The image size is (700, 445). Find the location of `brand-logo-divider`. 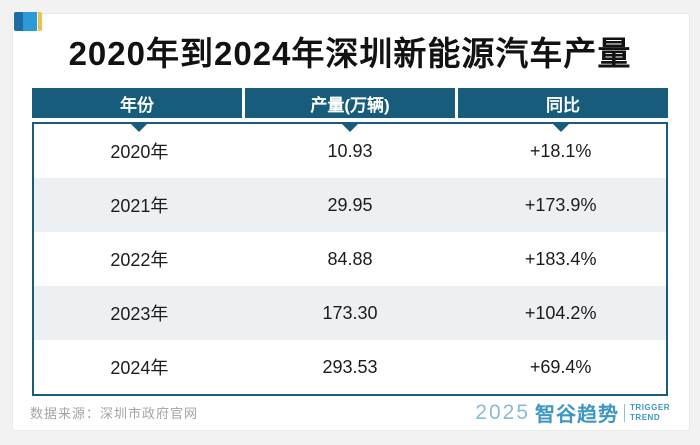

brand-logo-divider is located at coordinates (625, 412).